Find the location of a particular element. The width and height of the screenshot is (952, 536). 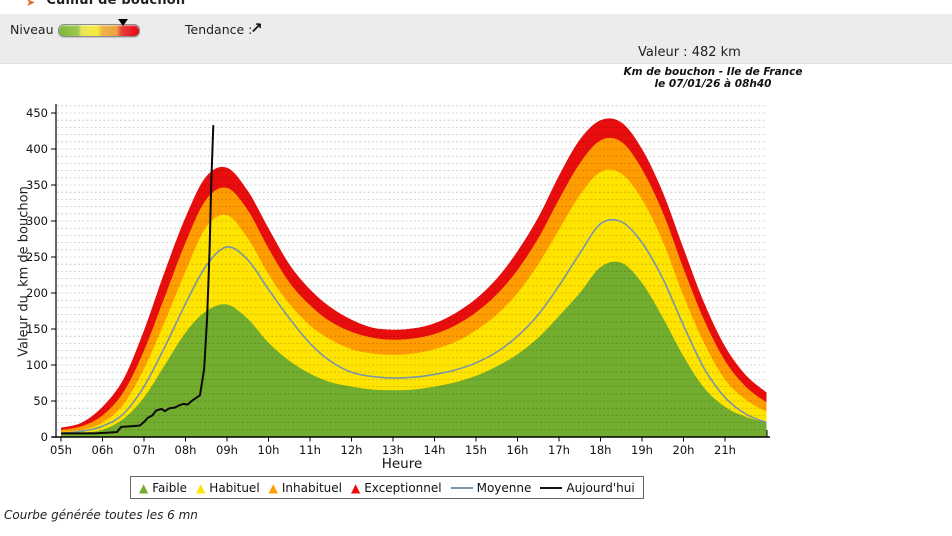

status-toolbar: Niveau : Tendance : ↗ Valeur : 482 km is located at coordinates (476, 39).